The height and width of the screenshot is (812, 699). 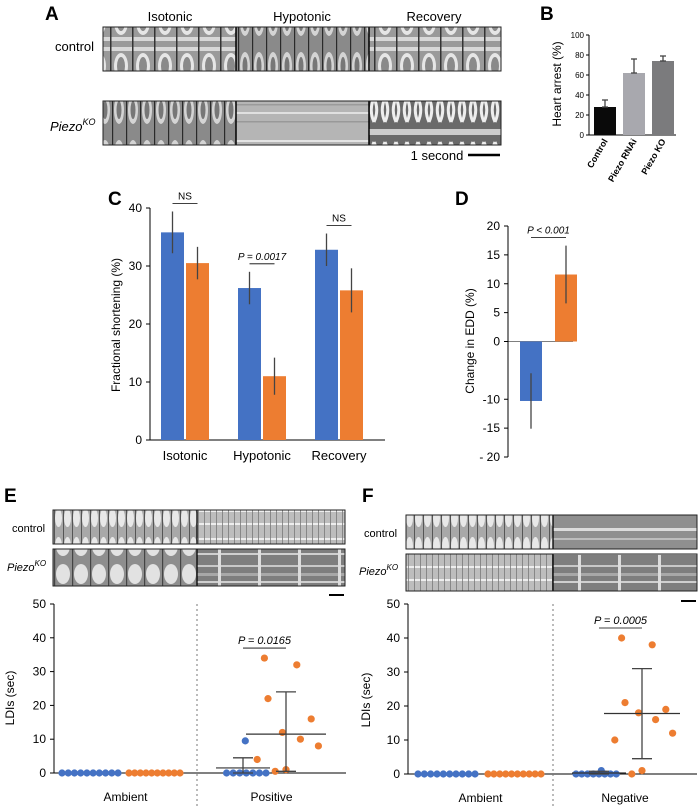 I want to click on panel-c-group-label: Hypotonic, so click(x=262, y=455).